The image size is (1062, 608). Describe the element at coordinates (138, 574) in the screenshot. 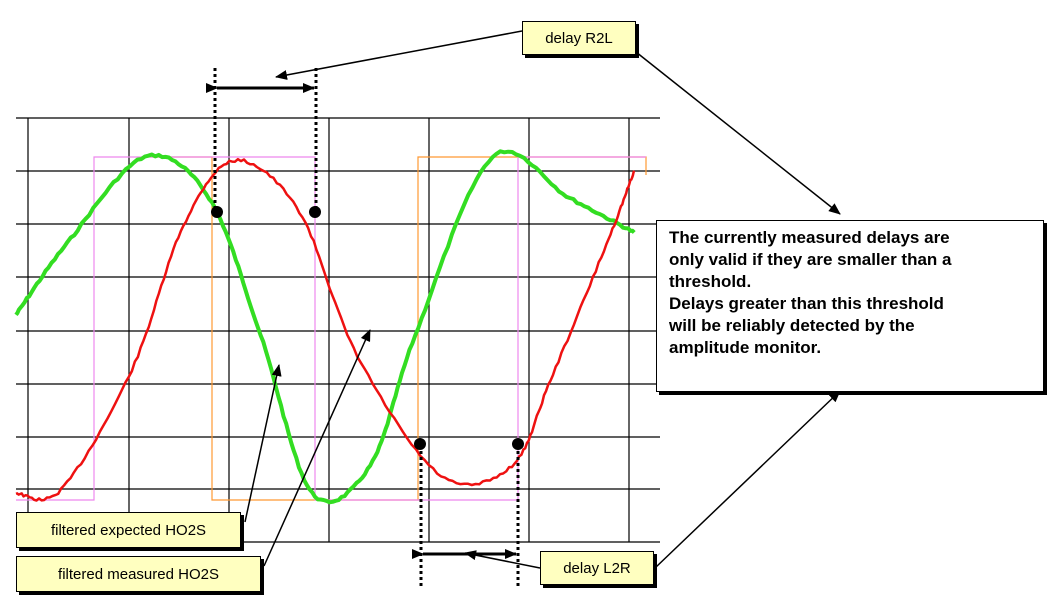

I see `filtered-measured-label: filtered measured HO2S` at that location.